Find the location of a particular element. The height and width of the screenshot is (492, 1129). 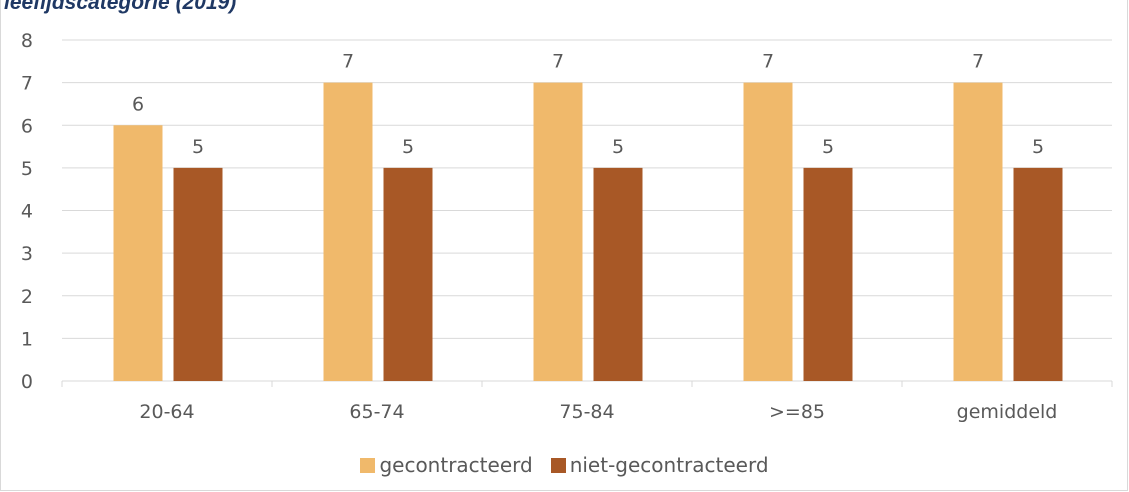

y-tick-label: 0 is located at coordinates (27, 382).